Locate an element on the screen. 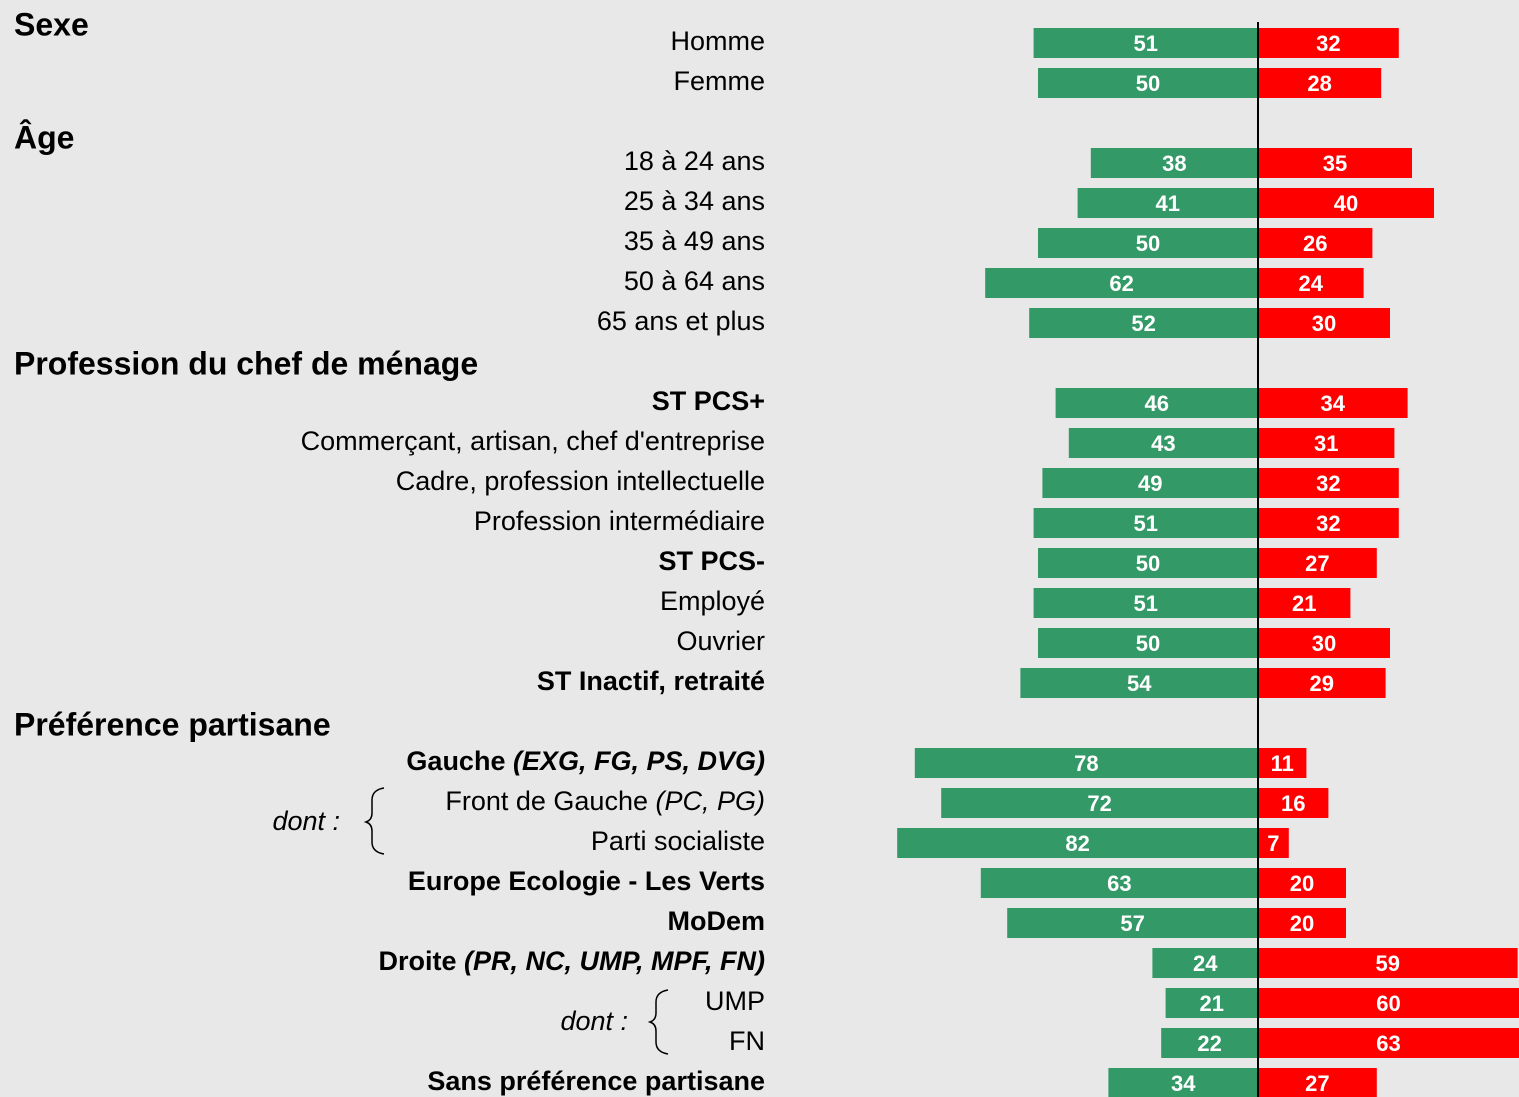 The image size is (1519, 1097). value-label: 40 is located at coordinates (1346, 203).